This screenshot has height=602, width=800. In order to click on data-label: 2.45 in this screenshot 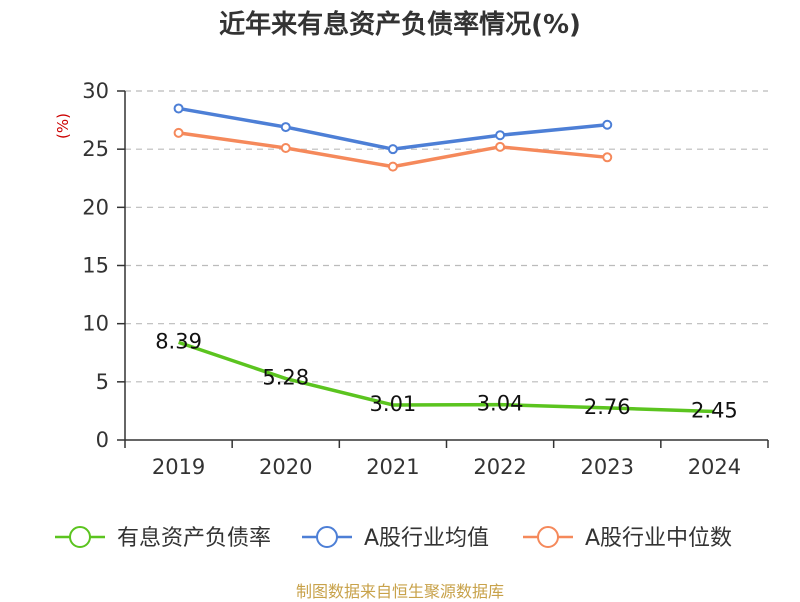, I will do `click(714, 410)`.